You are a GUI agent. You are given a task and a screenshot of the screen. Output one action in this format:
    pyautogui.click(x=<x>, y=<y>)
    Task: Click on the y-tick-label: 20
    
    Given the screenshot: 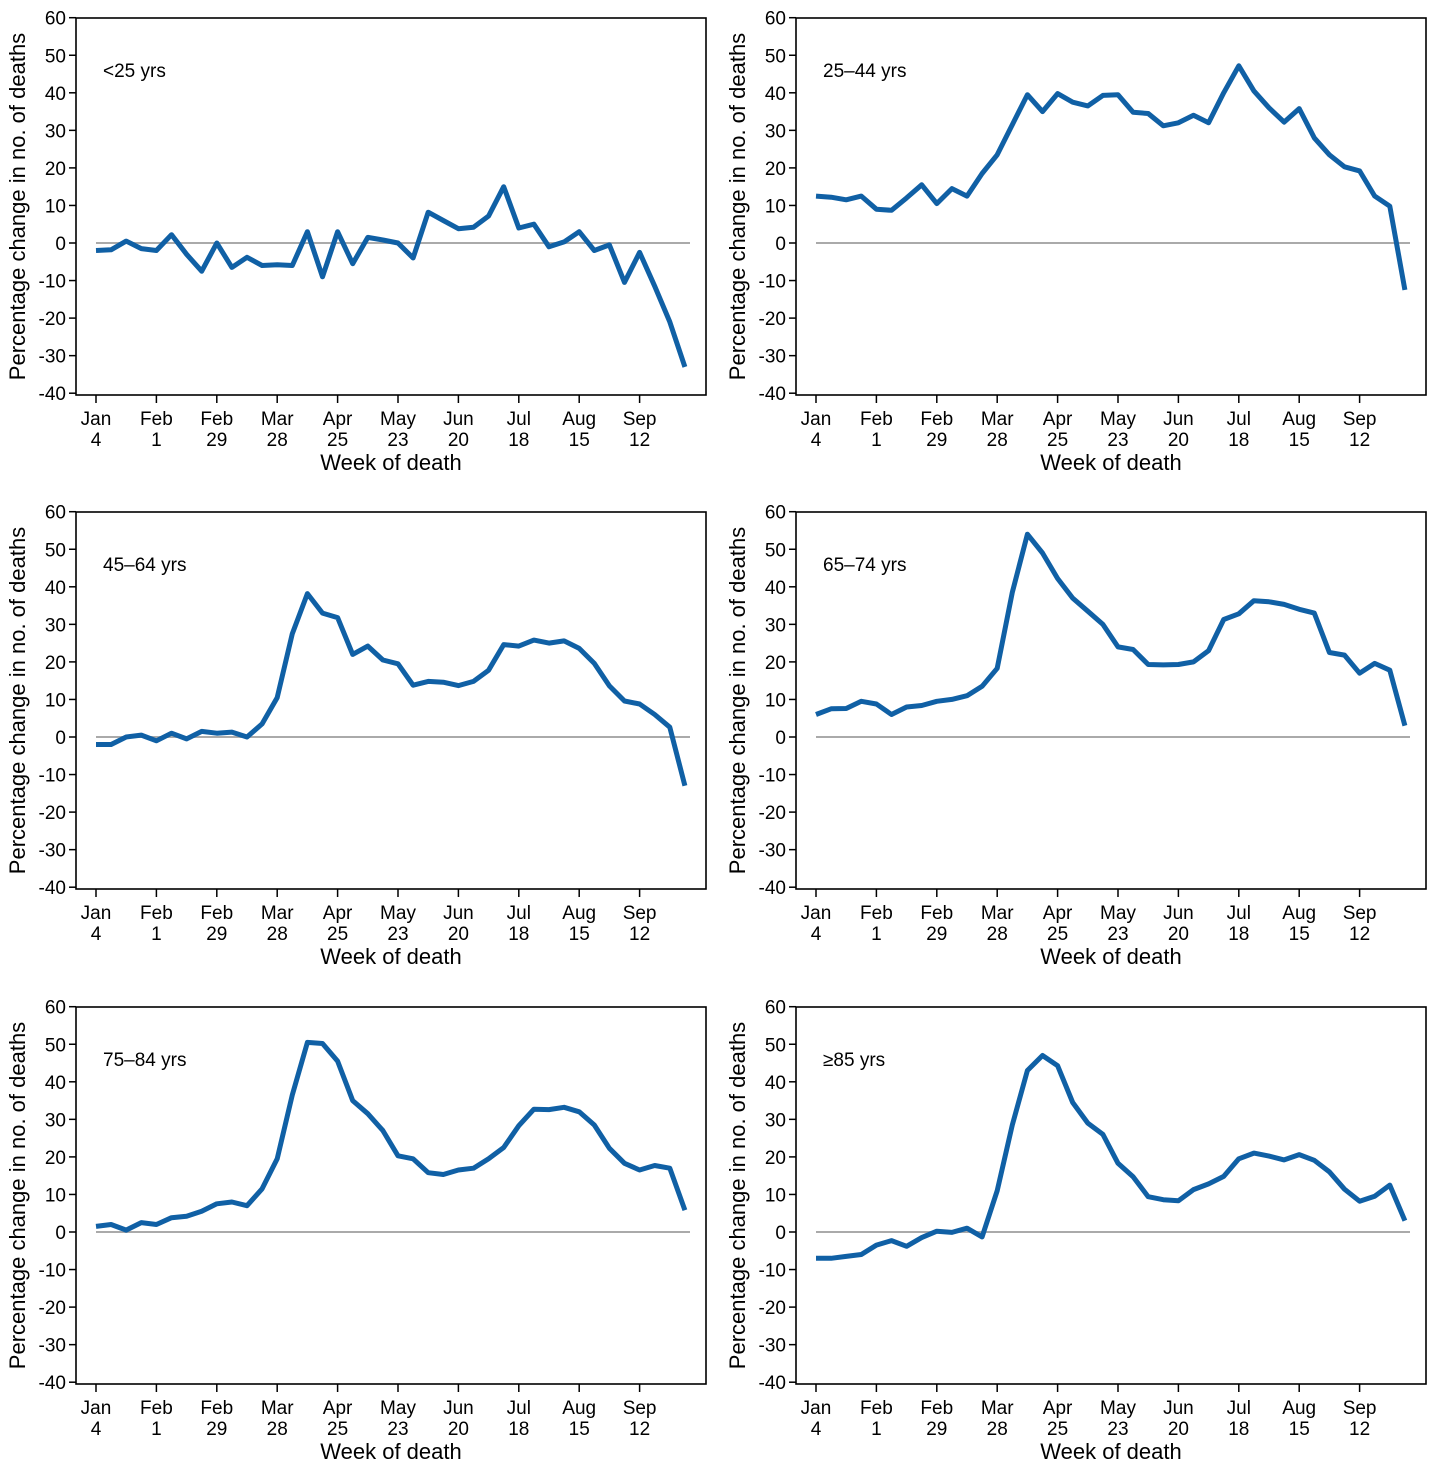 What is the action you would take?
    pyautogui.click(x=55, y=663)
    